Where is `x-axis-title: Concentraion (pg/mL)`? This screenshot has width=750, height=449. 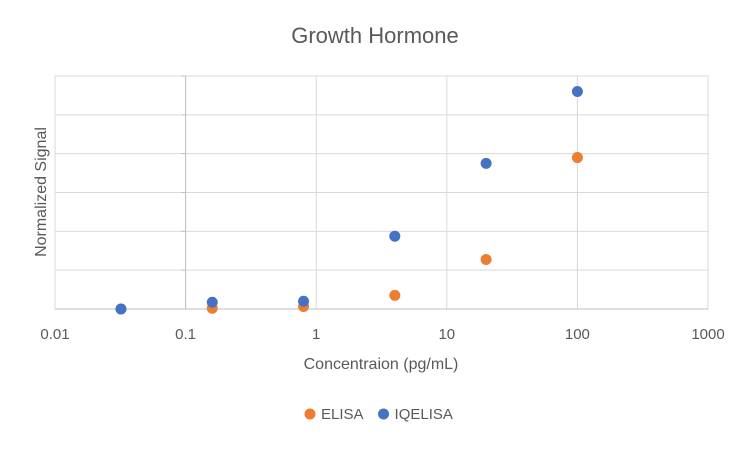
x-axis-title: Concentraion (pg/mL) is located at coordinates (381, 364).